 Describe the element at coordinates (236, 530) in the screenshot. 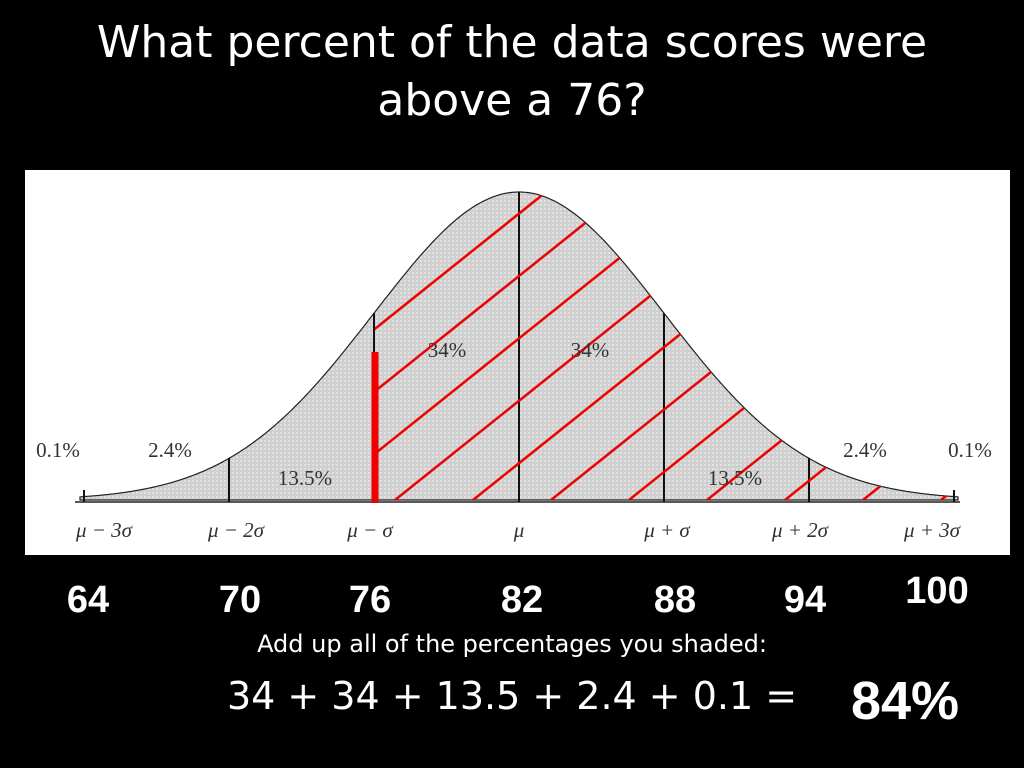

I see `axis-label: μ − 2σ` at that location.